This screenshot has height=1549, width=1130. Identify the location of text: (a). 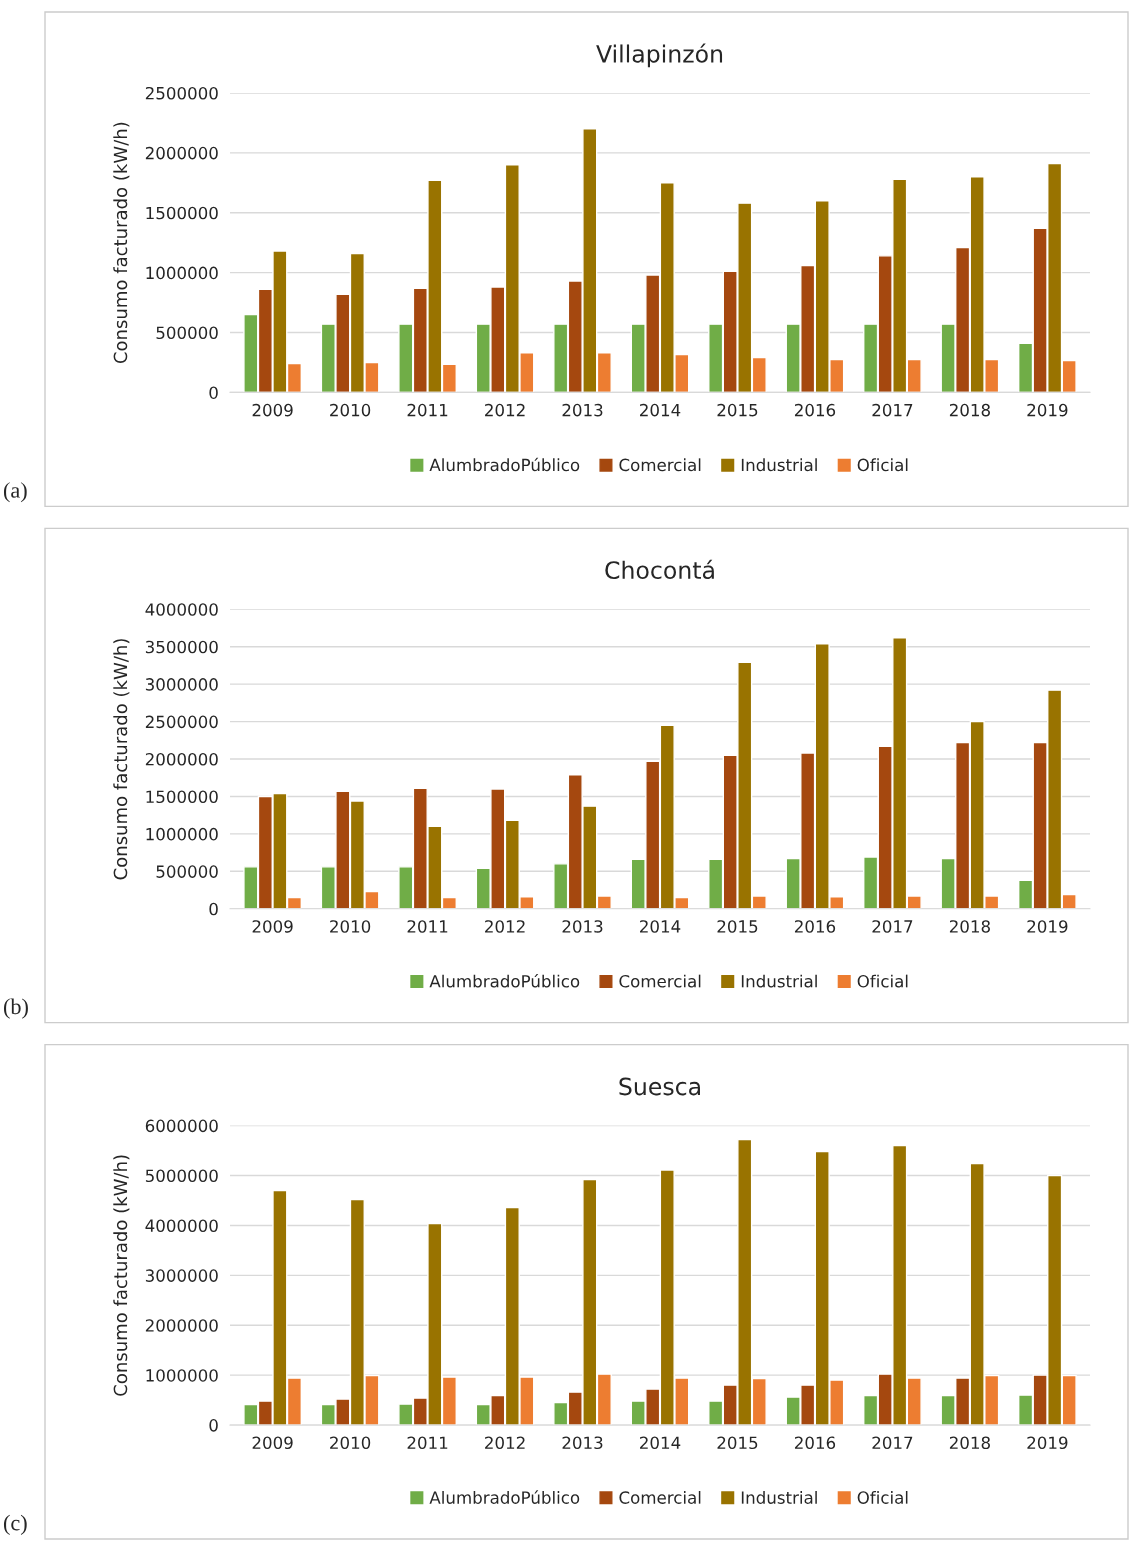
(15, 492).